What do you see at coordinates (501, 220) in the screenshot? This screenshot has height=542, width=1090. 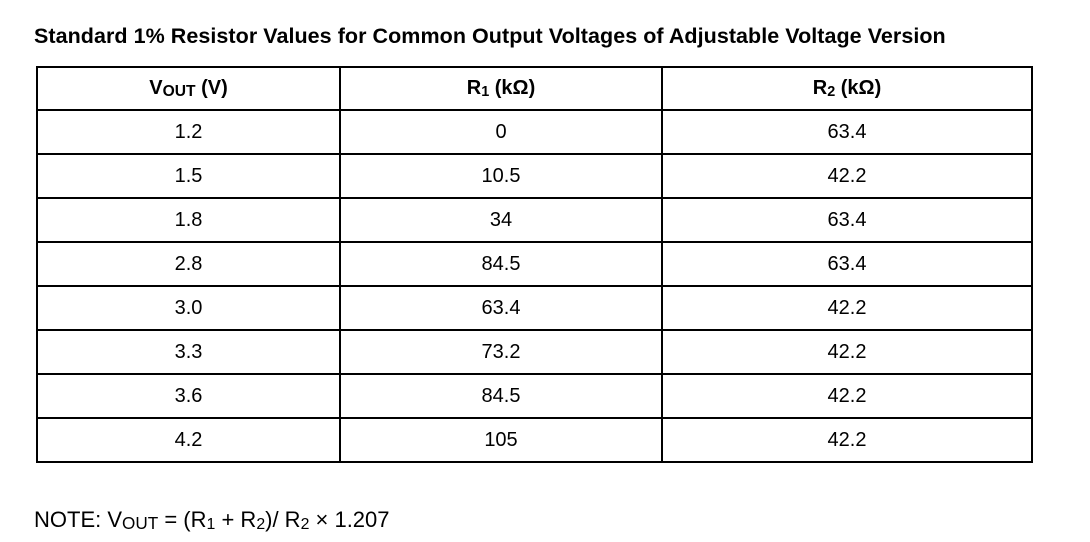 I see `cell-r1: 34` at bounding box center [501, 220].